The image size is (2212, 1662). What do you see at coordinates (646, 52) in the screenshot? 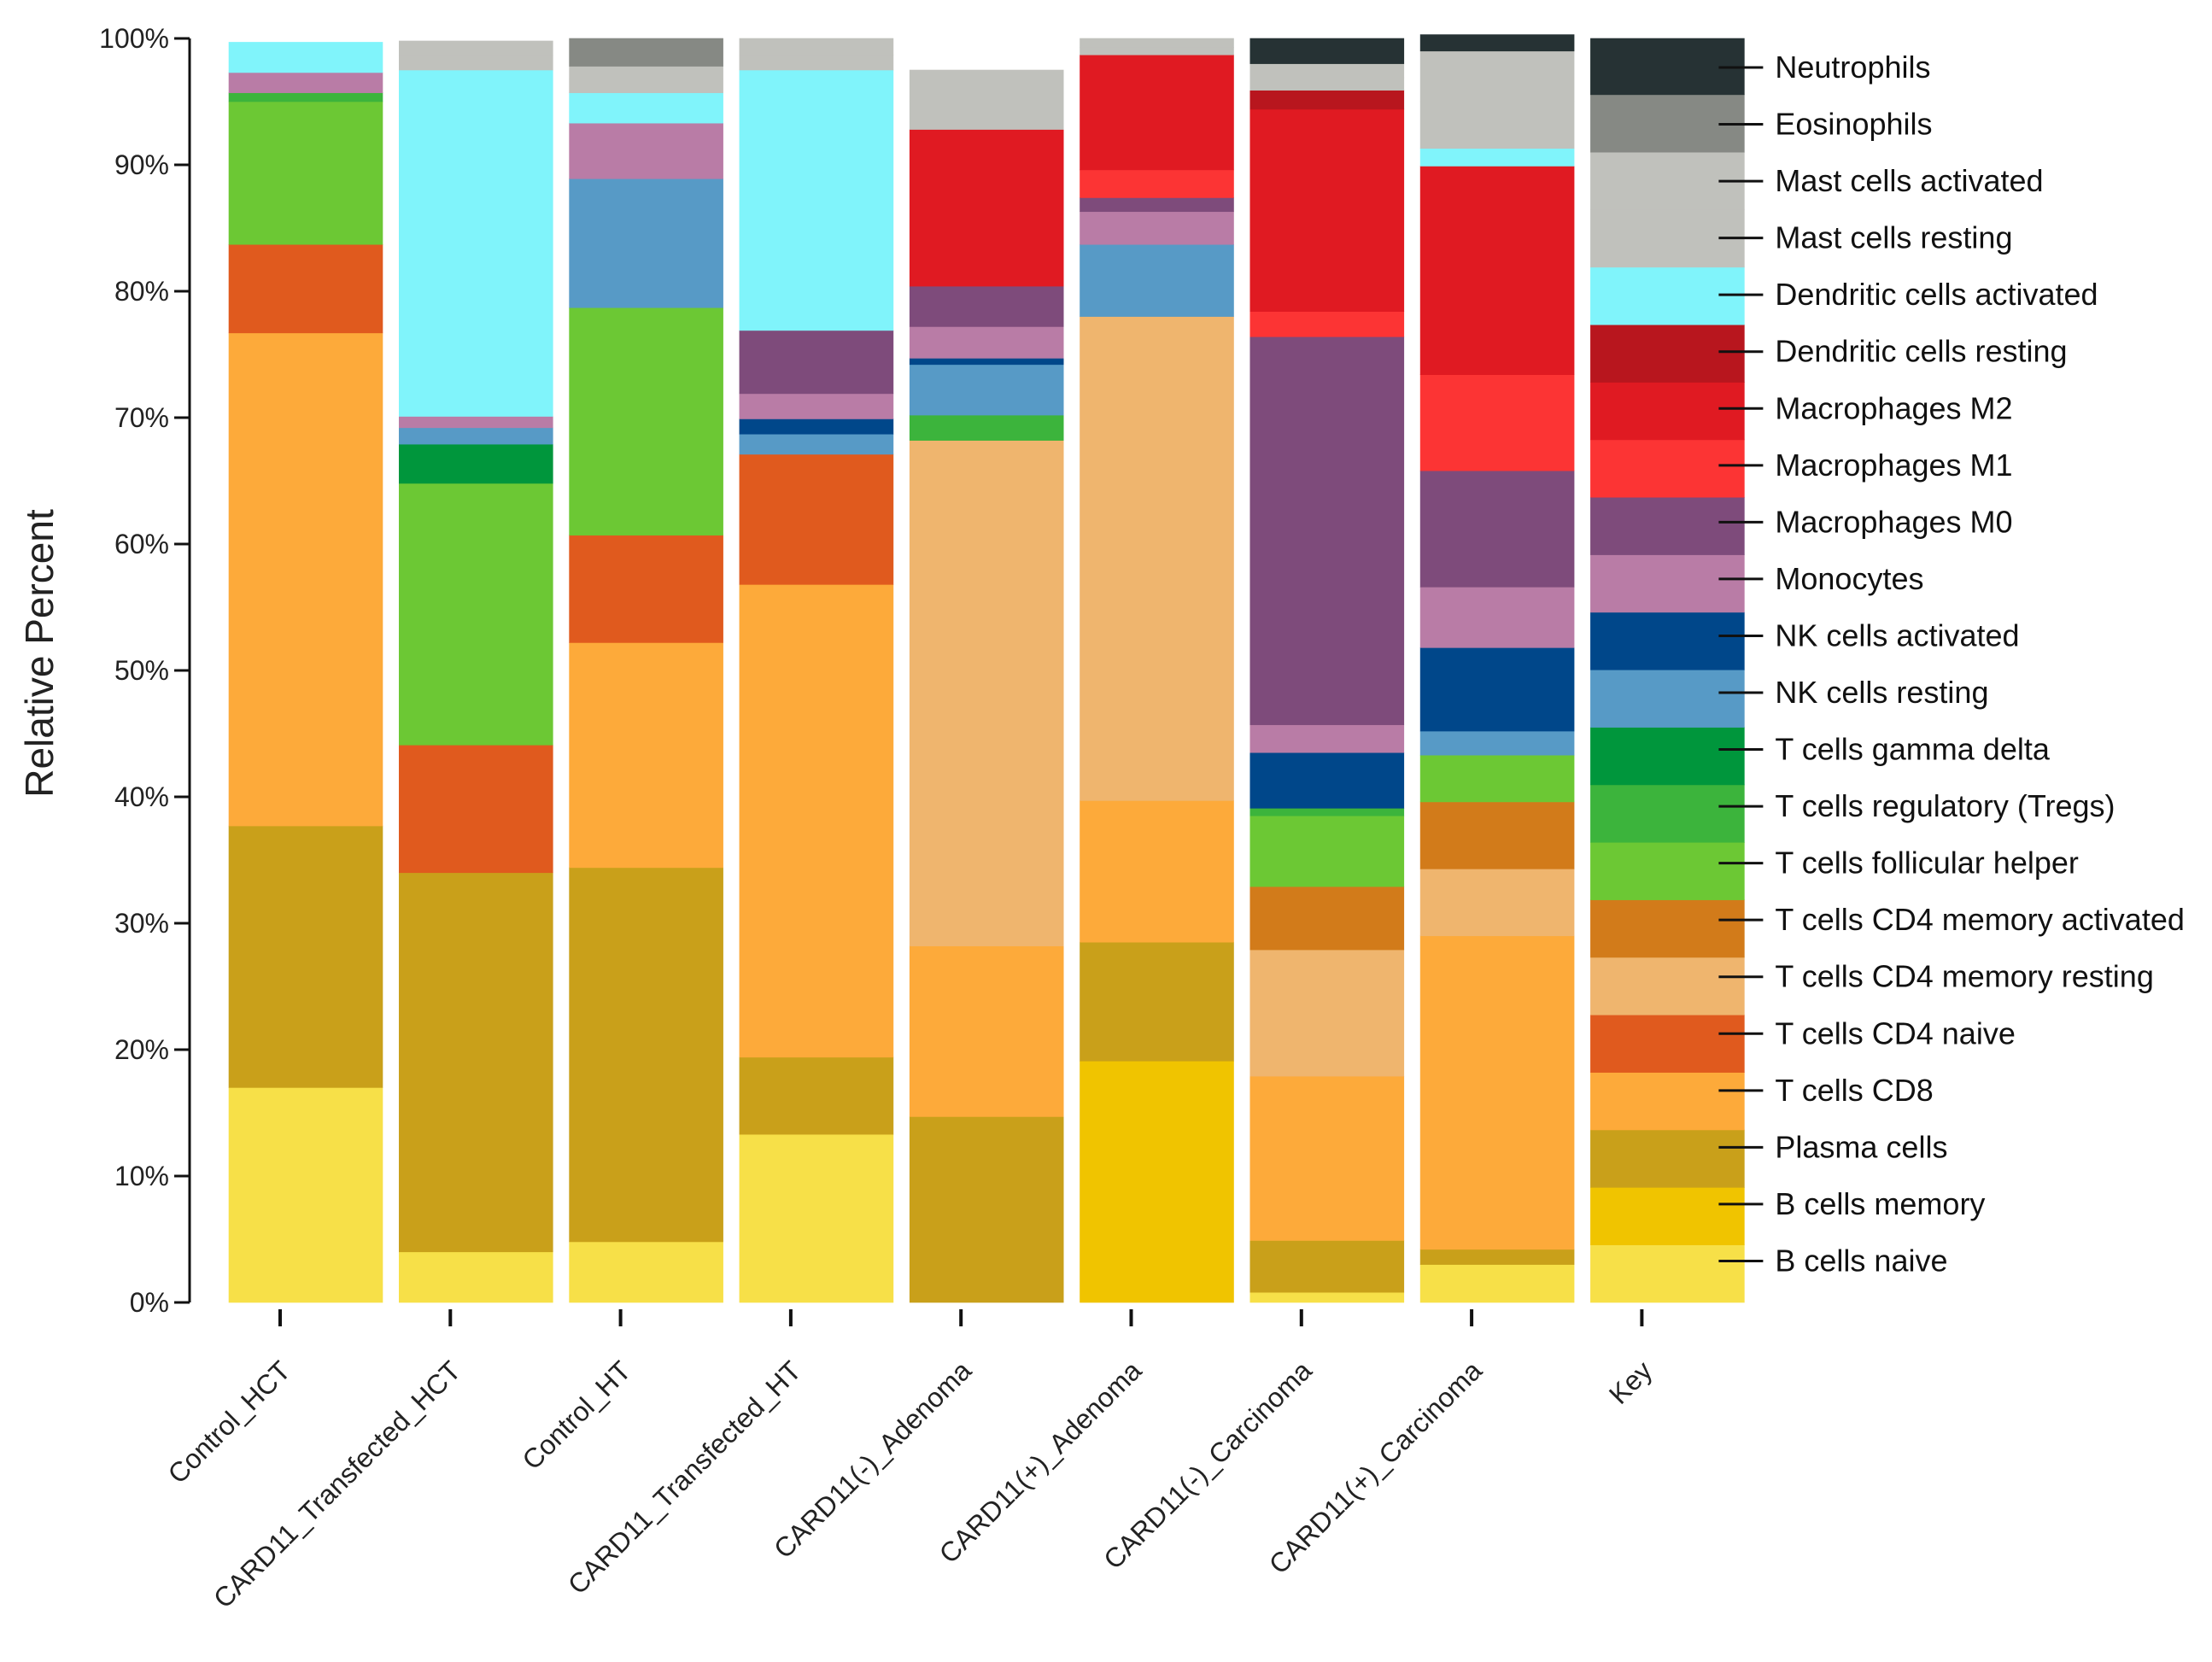
I see `segment-eosinophils` at bounding box center [646, 52].